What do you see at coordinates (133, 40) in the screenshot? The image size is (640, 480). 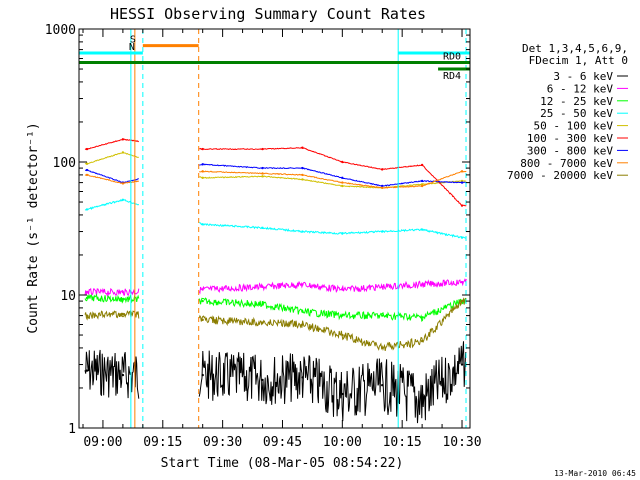 I see `flag-label-1: S` at bounding box center [133, 40].